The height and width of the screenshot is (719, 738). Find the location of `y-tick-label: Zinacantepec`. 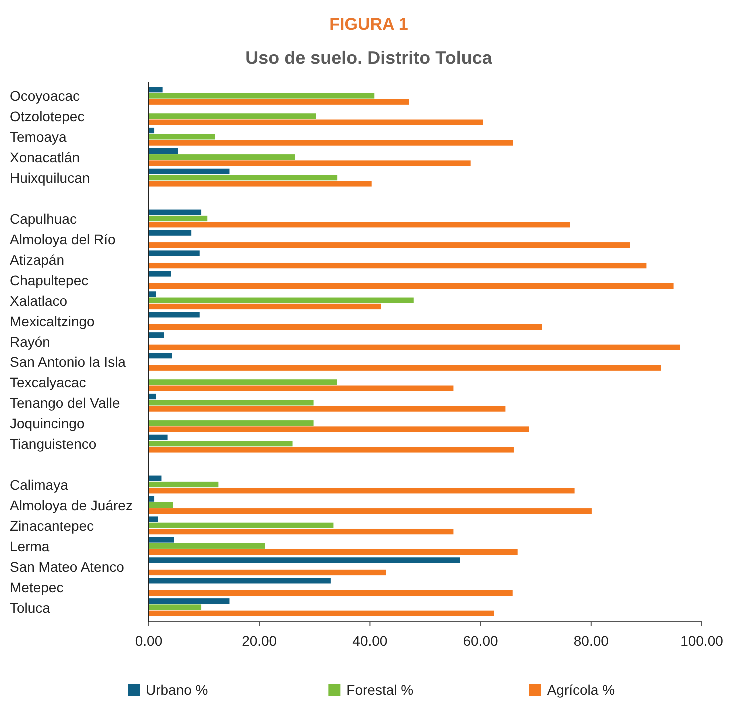

y-tick-label: Zinacantepec is located at coordinates (52, 526).